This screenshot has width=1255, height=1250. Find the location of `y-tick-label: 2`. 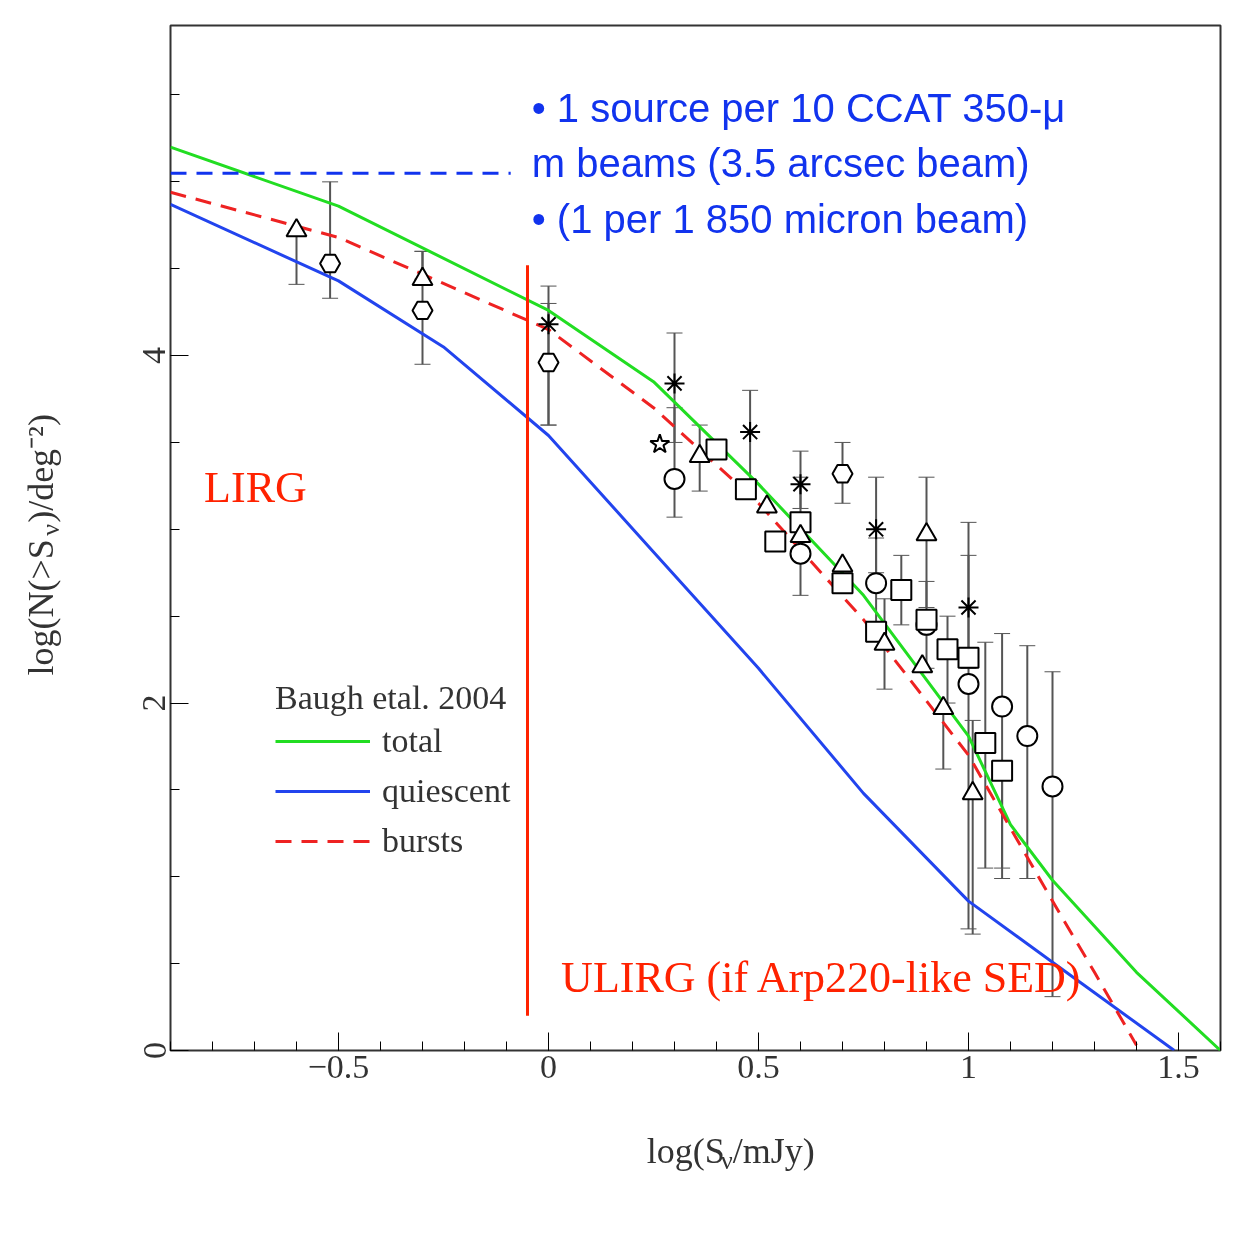

y-tick-label: 2 is located at coordinates (154, 703).